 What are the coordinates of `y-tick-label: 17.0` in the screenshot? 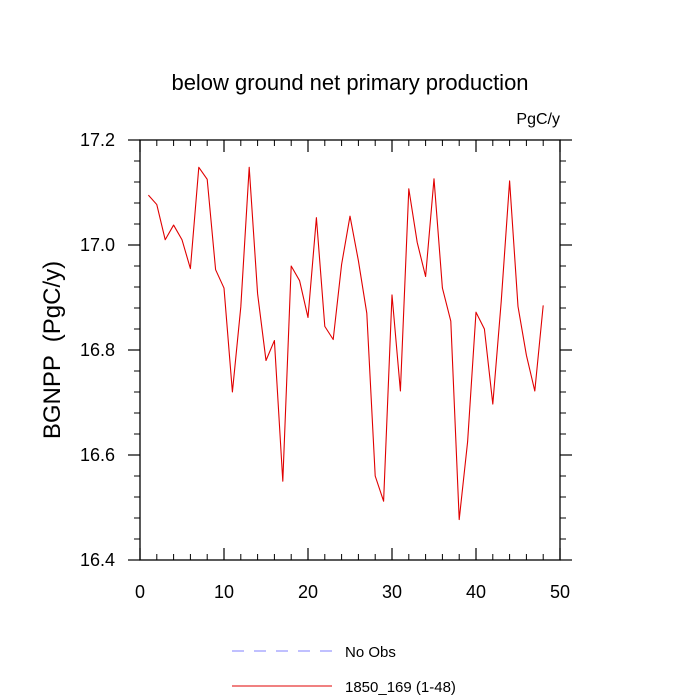 It's located at (97, 245).